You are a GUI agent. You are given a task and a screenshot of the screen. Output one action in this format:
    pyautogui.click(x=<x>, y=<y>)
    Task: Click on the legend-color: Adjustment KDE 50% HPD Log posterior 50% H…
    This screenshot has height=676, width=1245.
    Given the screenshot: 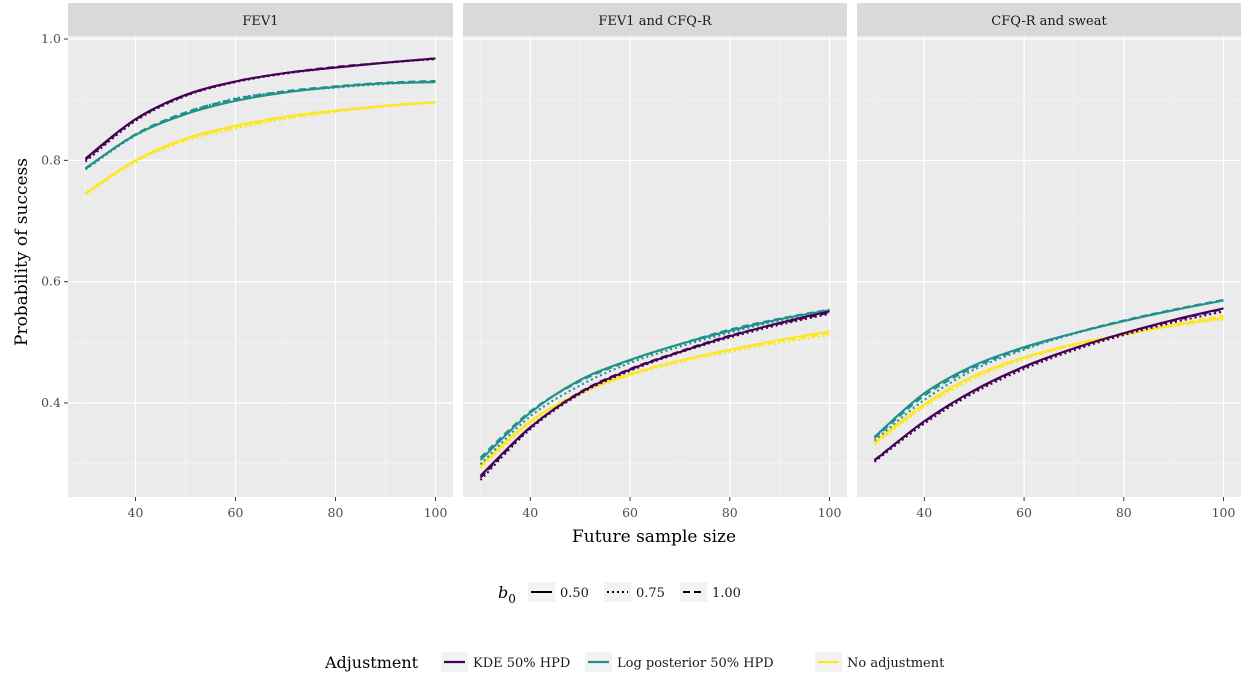 What is the action you would take?
    pyautogui.click(x=634, y=662)
    